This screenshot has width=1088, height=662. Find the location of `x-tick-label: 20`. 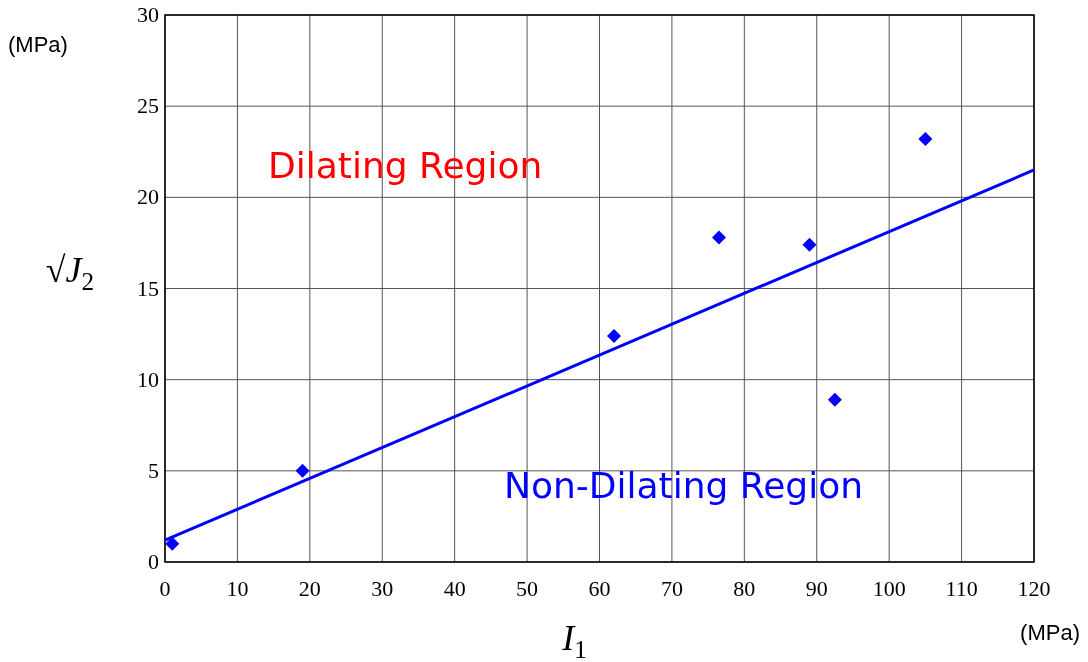

x-tick-label: 20 is located at coordinates (309, 588).